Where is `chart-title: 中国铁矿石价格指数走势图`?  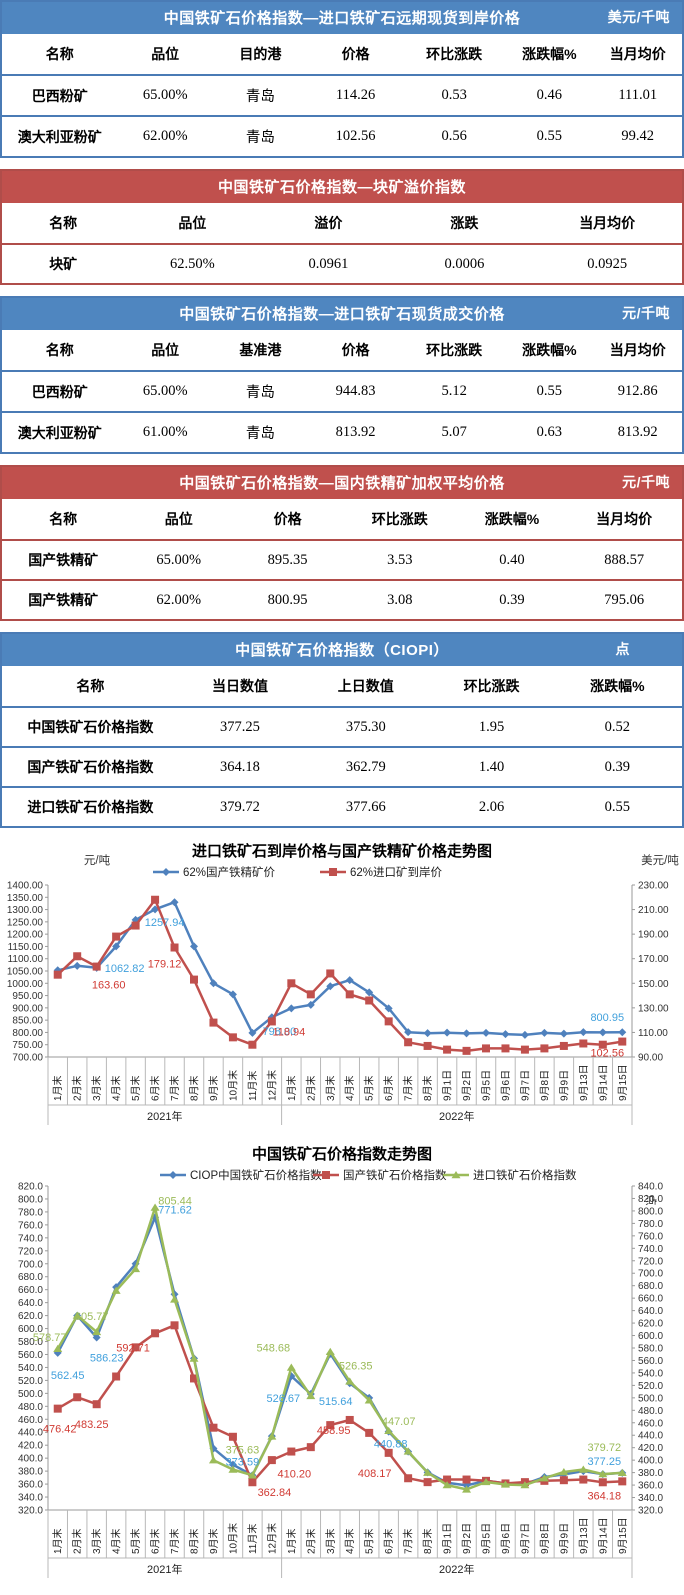 chart-title: 中国铁矿石价格指数走势图 is located at coordinates (342, 1154).